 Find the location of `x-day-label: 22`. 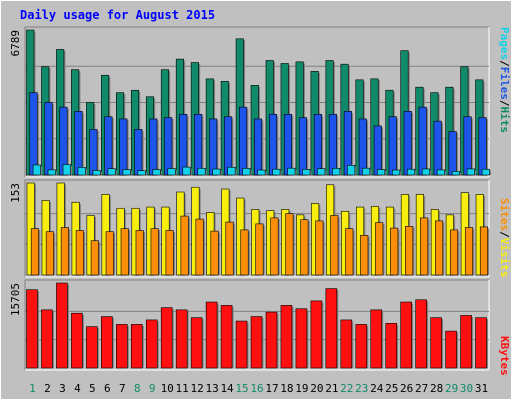

x-day-label: 22 is located at coordinates (346, 388).